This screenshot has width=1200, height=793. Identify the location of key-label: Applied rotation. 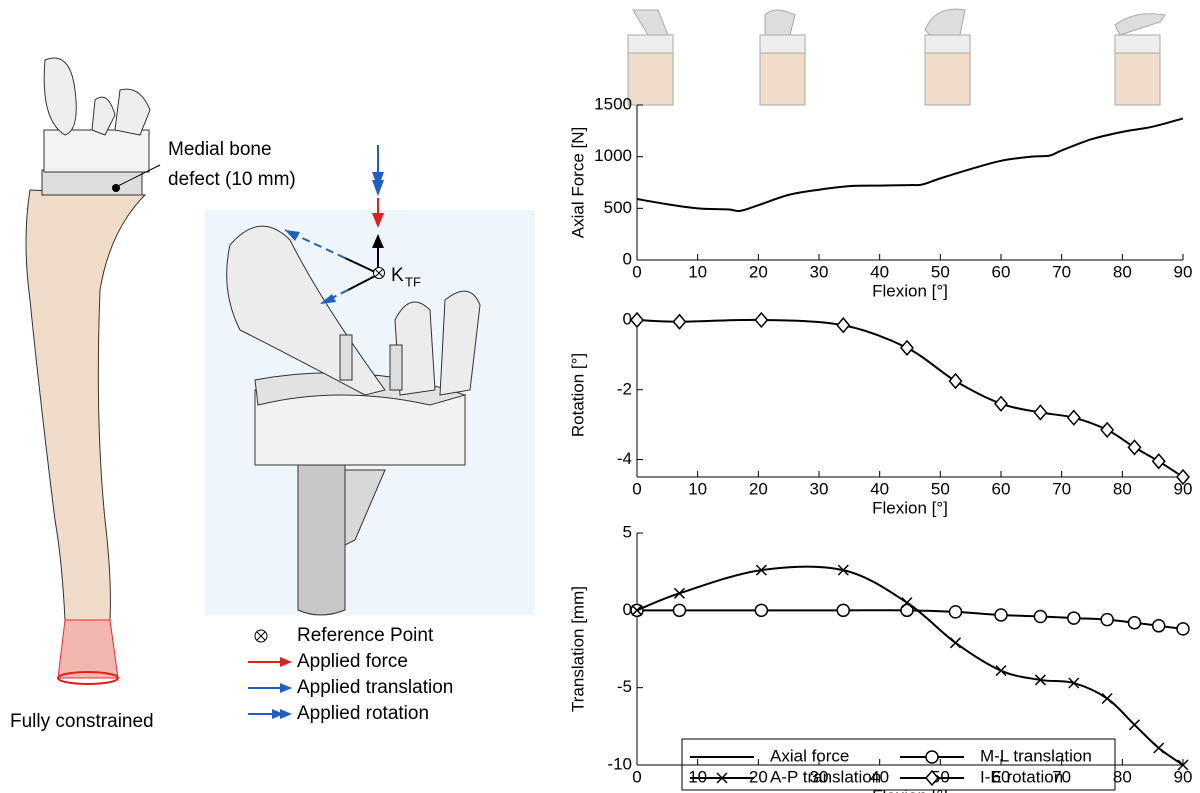
(363, 713).